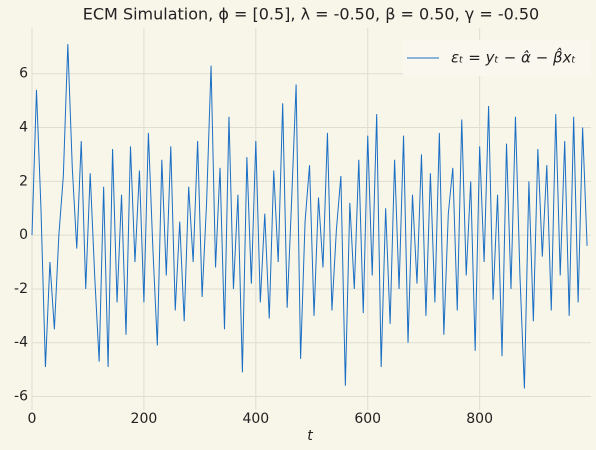  I want to click on x-tick-label: 600, so click(367, 419).